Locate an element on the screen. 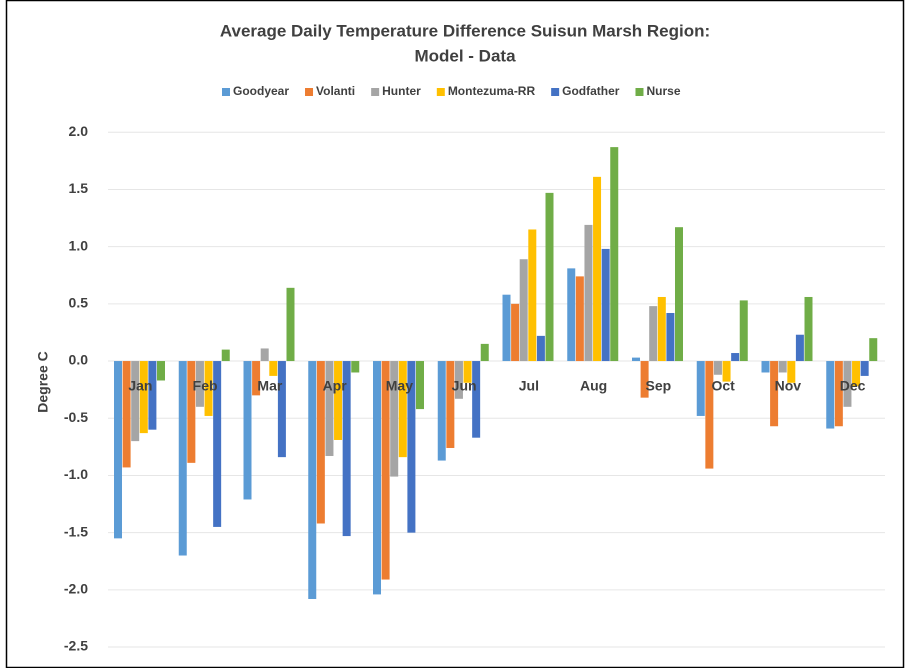  x-tick-label: Jun is located at coordinates (464, 386).